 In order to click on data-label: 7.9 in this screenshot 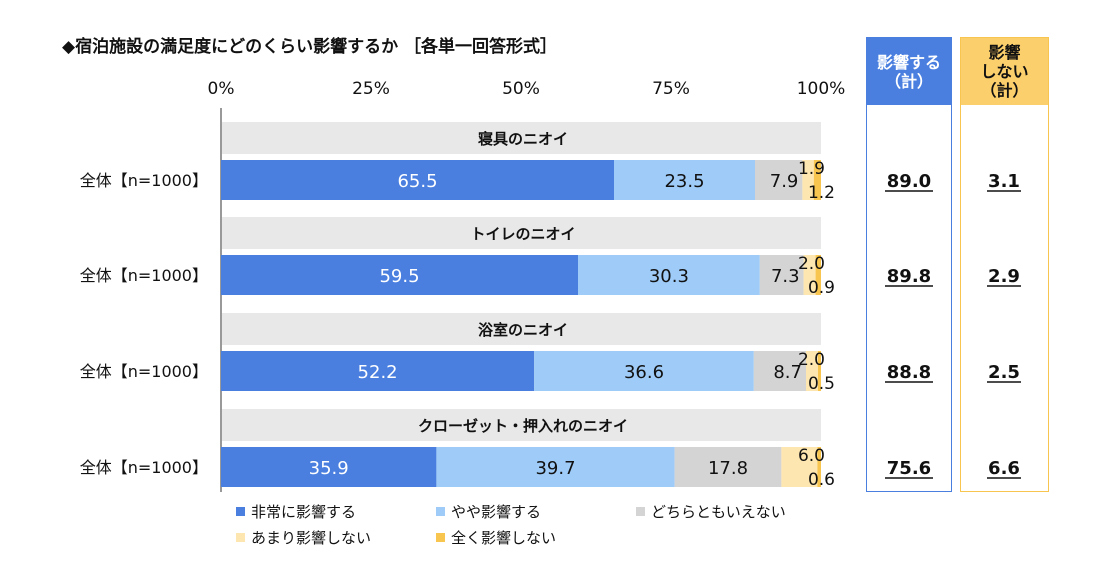, I will do `click(784, 181)`.